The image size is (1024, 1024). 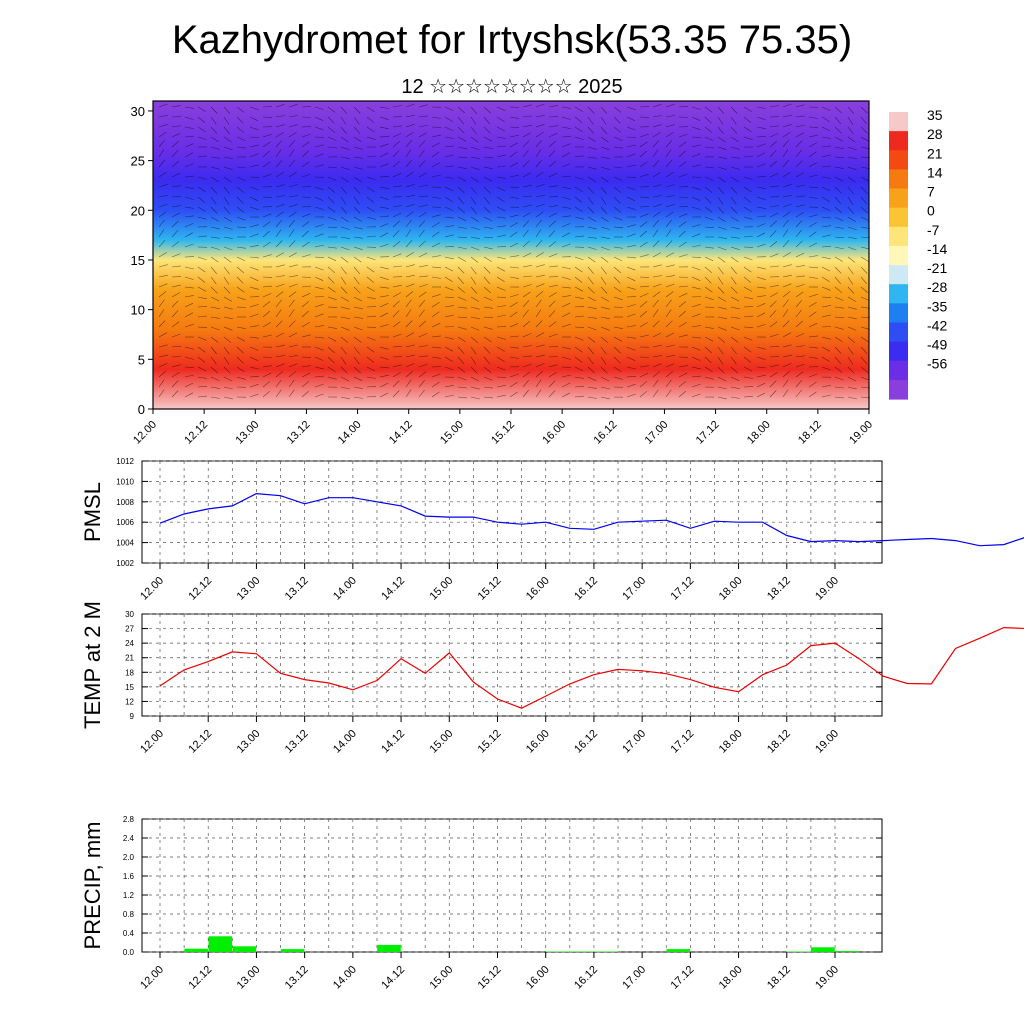 What do you see at coordinates (937, 249) in the screenshot?
I see `colorbar-label: -14` at bounding box center [937, 249].